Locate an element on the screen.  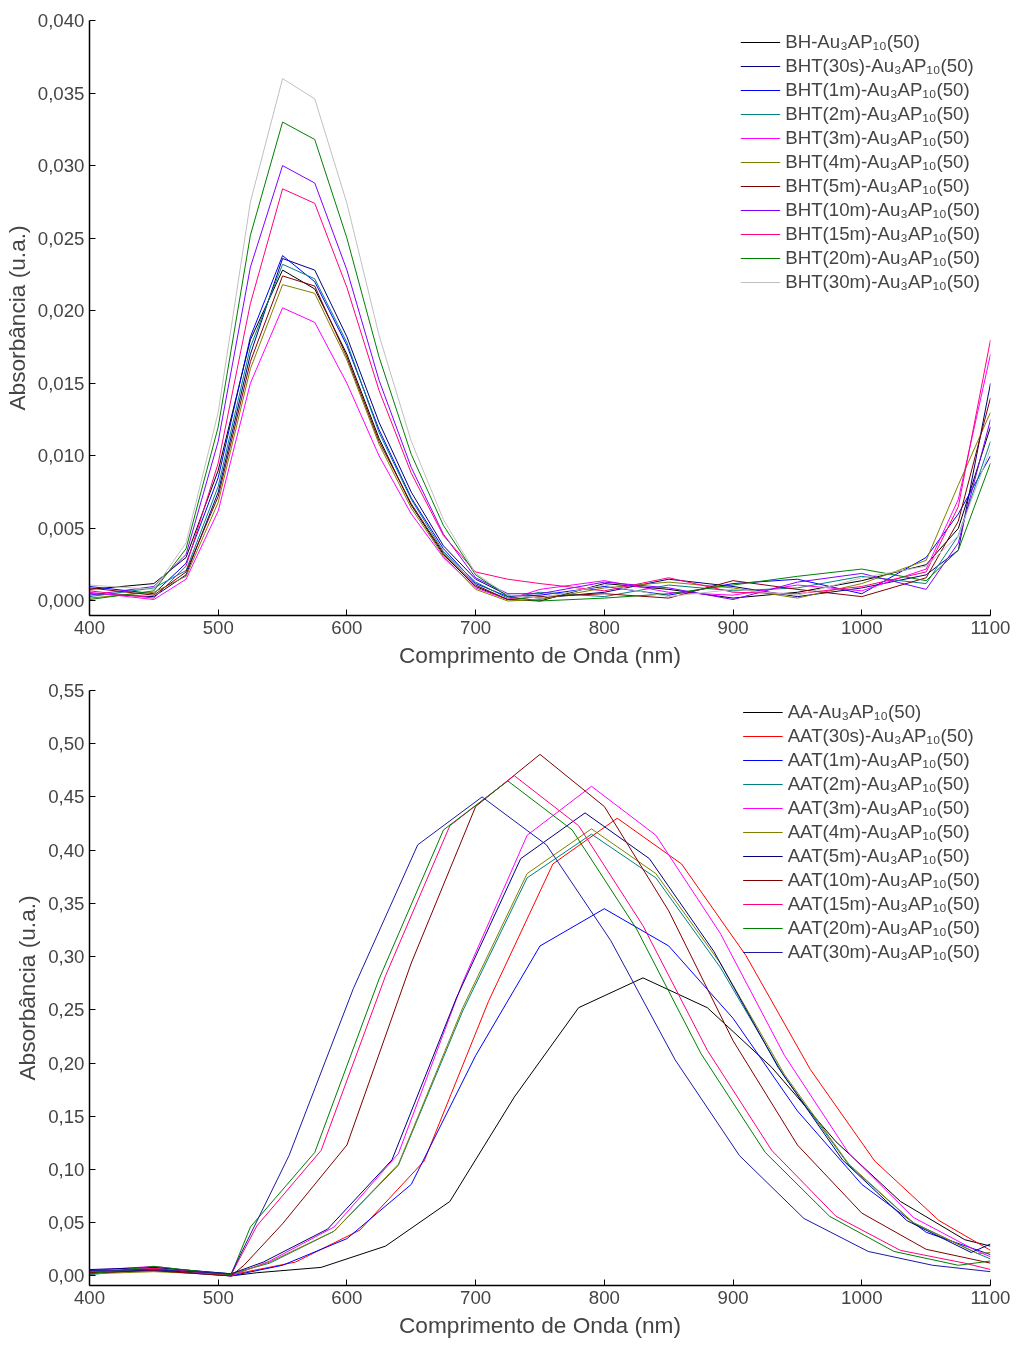
y-tick-label: 0,025 is located at coordinates (61, 238).